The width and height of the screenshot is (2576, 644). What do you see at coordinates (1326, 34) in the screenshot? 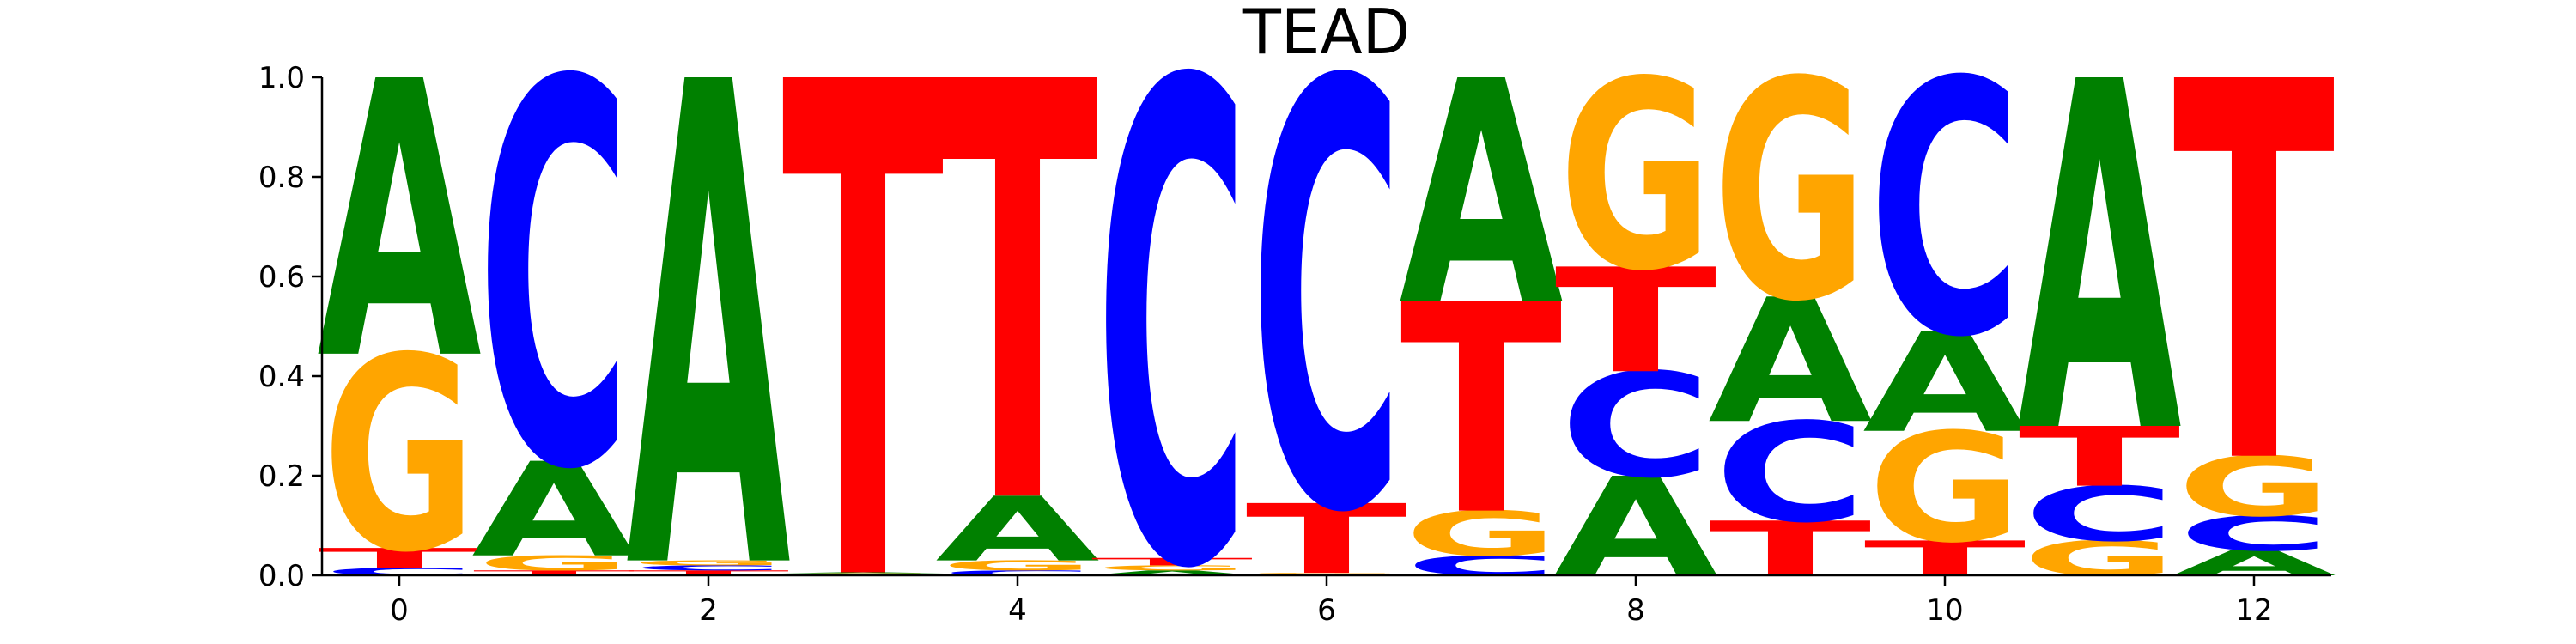
I see `chart-title: TEAD` at bounding box center [1326, 34].